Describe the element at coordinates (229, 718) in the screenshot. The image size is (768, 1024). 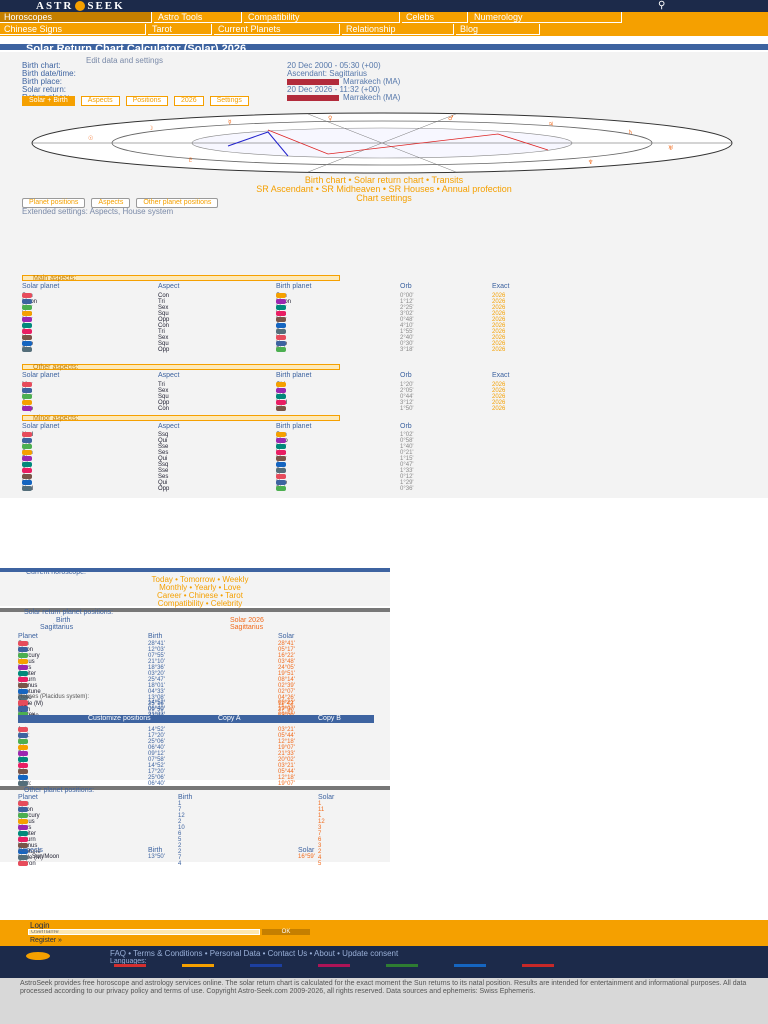
I see `copy-a-button: Copy A` at that location.